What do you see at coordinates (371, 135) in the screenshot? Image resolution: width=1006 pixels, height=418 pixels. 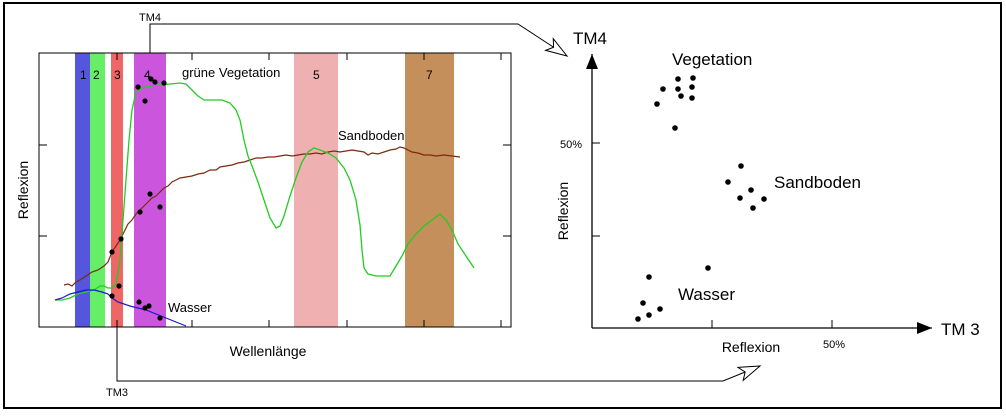 I see `sand-curve-label: Sandboden` at bounding box center [371, 135].